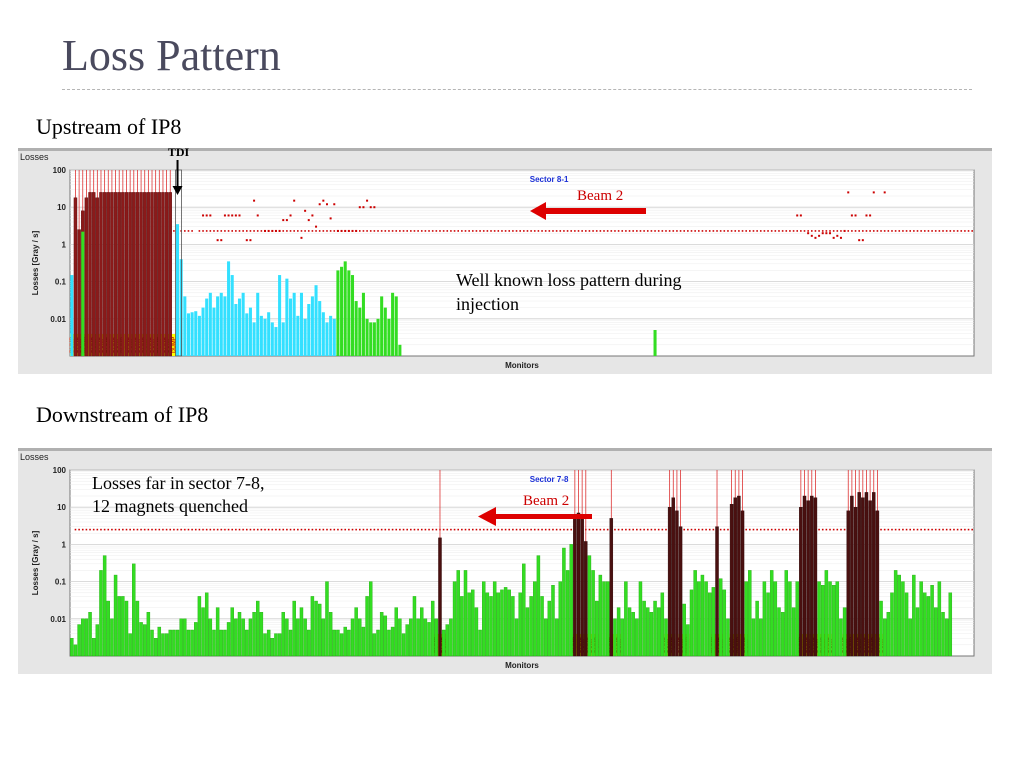 The width and height of the screenshot is (1024, 768). I want to click on annotation-line-1: Well known loss pattern during, so click(569, 280).